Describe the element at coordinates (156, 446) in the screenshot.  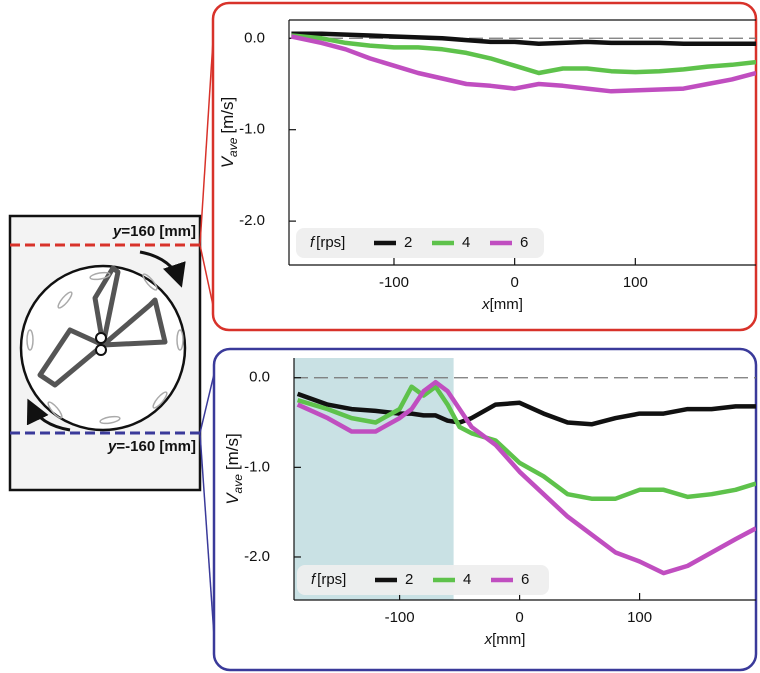
I see `label-text: =-160 [mm]` at that location.